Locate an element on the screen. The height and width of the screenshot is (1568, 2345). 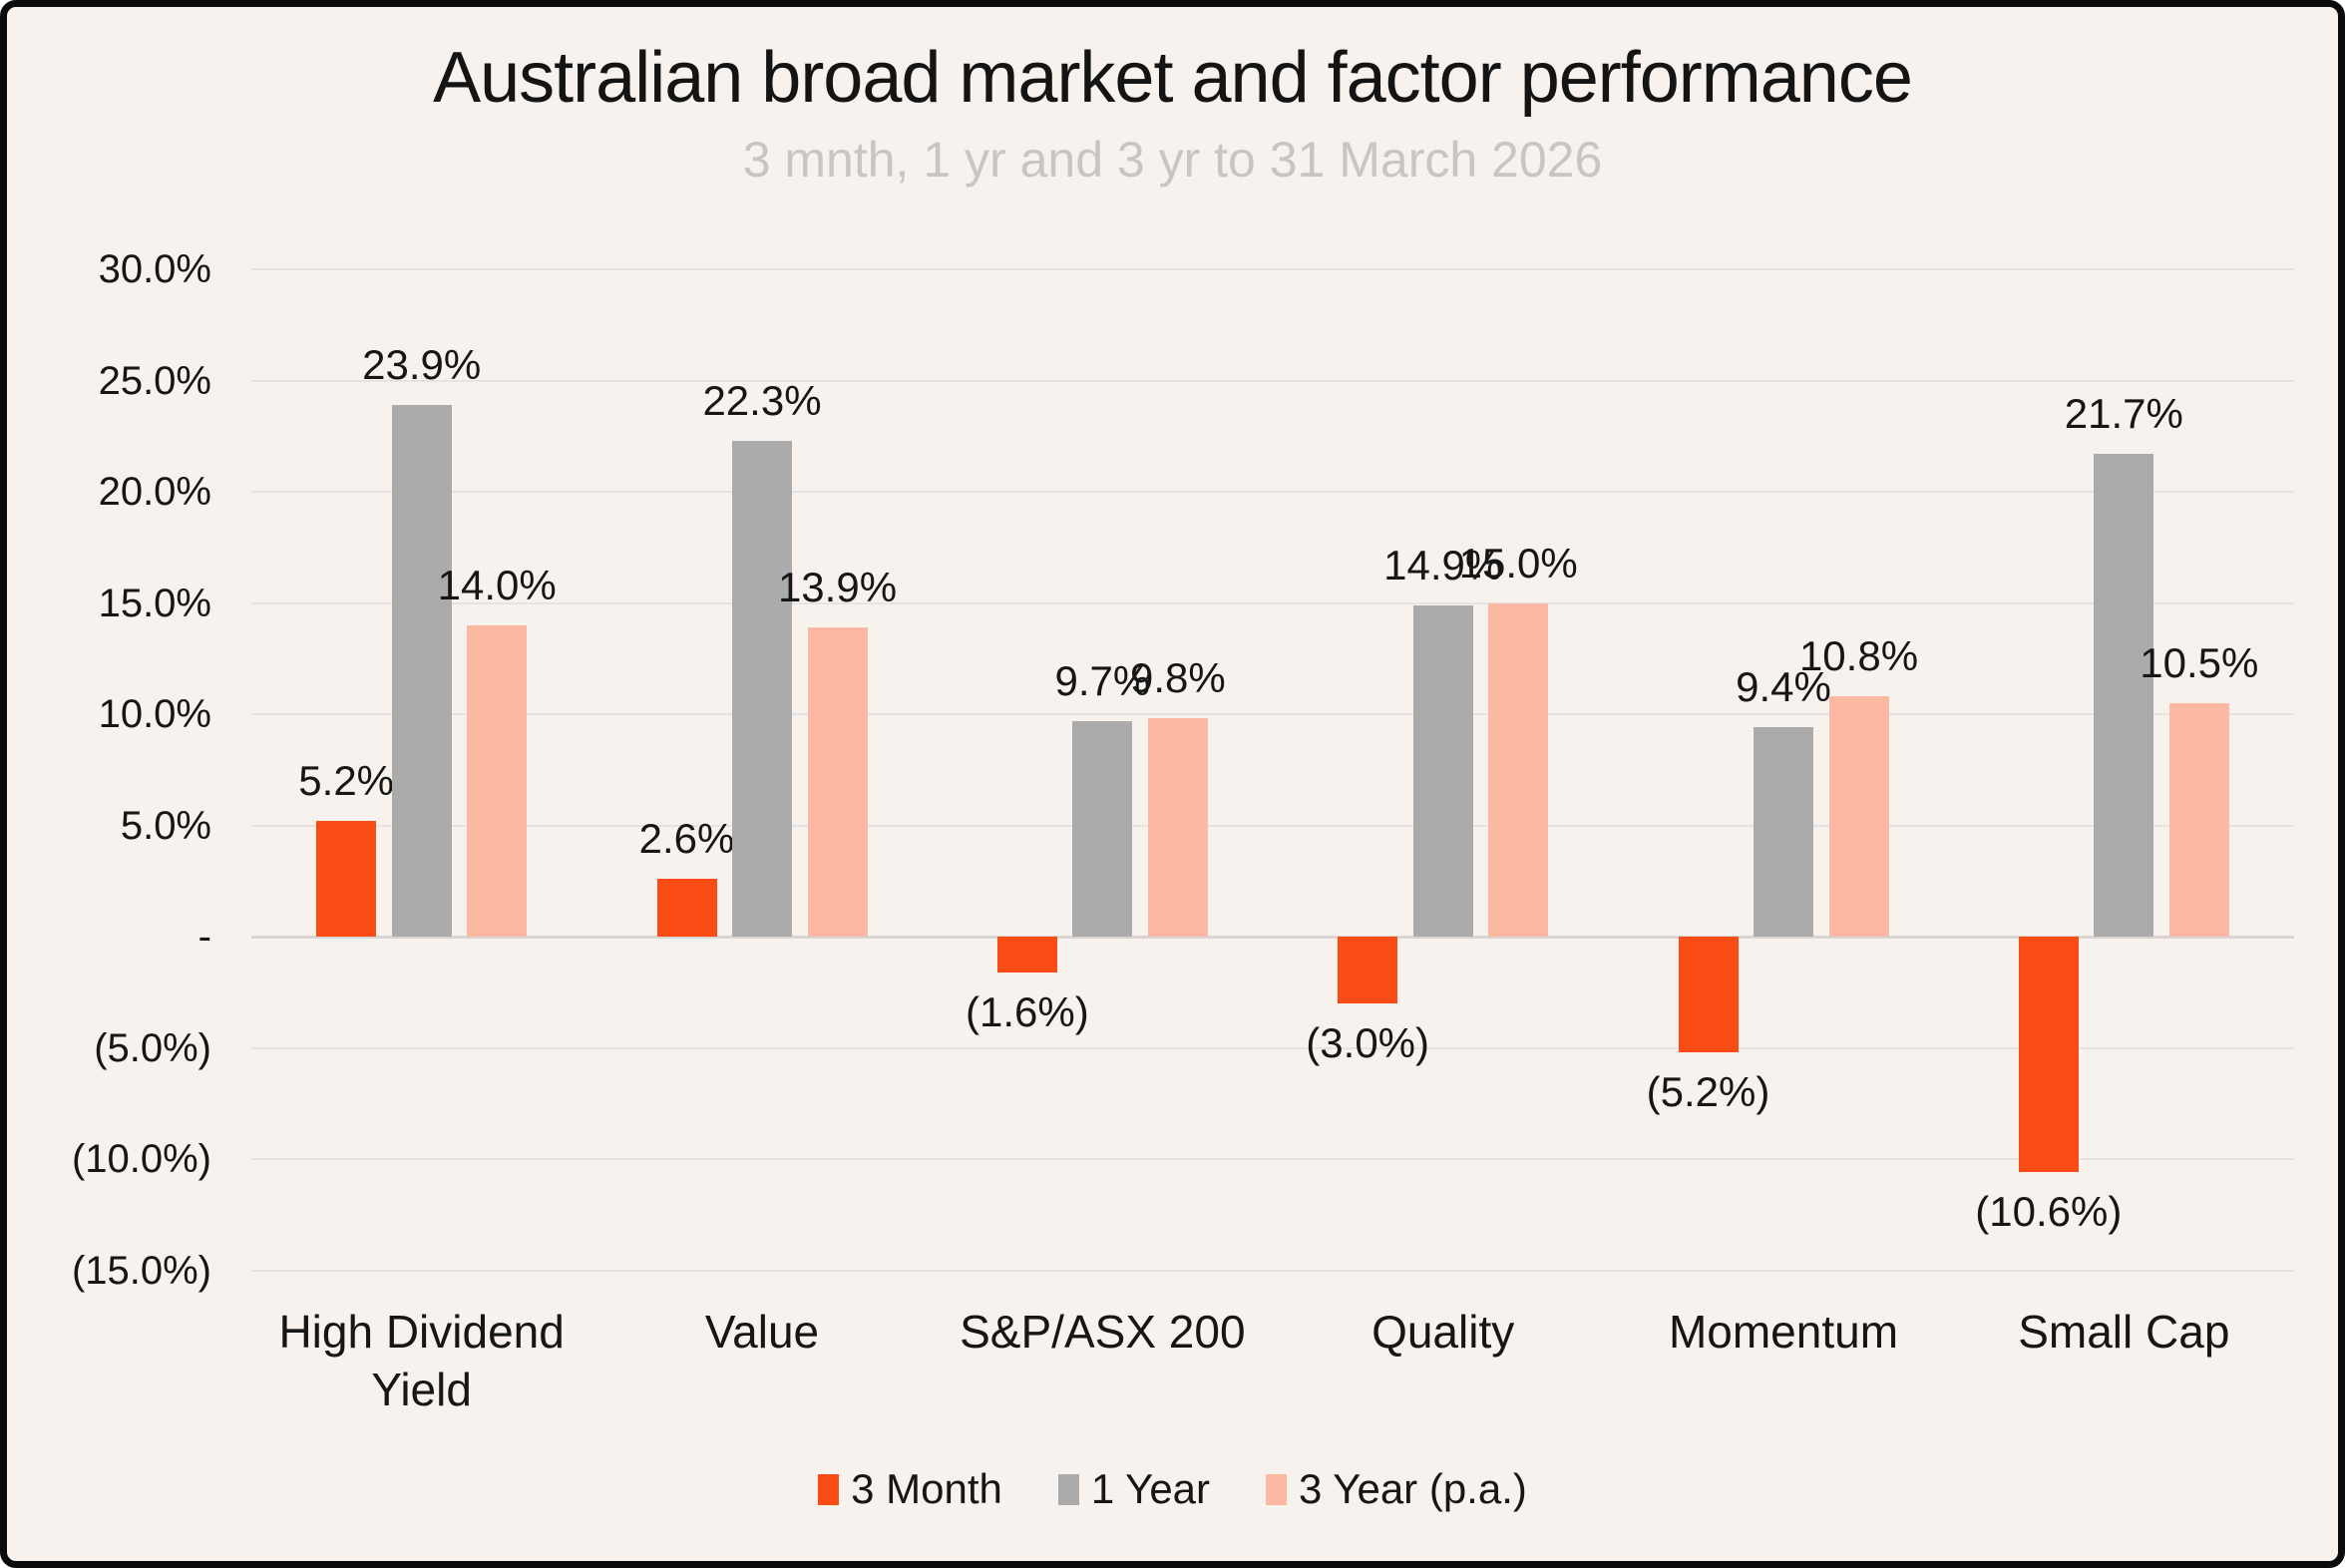
y-axis-tick-label: 15.0% is located at coordinates (154, 603).